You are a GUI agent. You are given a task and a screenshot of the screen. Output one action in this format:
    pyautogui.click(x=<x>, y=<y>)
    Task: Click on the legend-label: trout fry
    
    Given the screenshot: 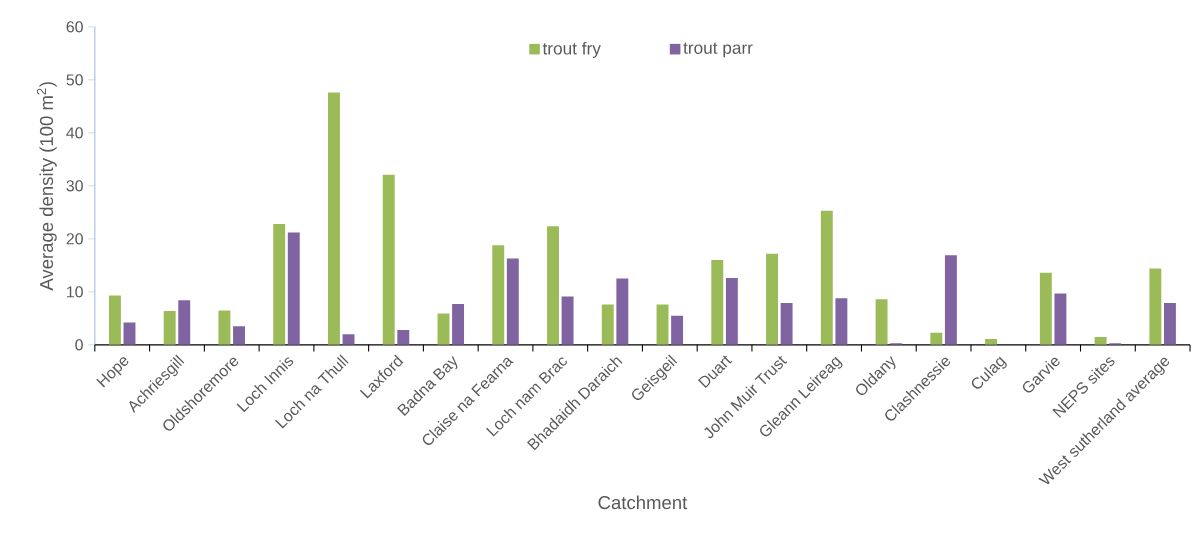 What is the action you would take?
    pyautogui.click(x=571, y=50)
    